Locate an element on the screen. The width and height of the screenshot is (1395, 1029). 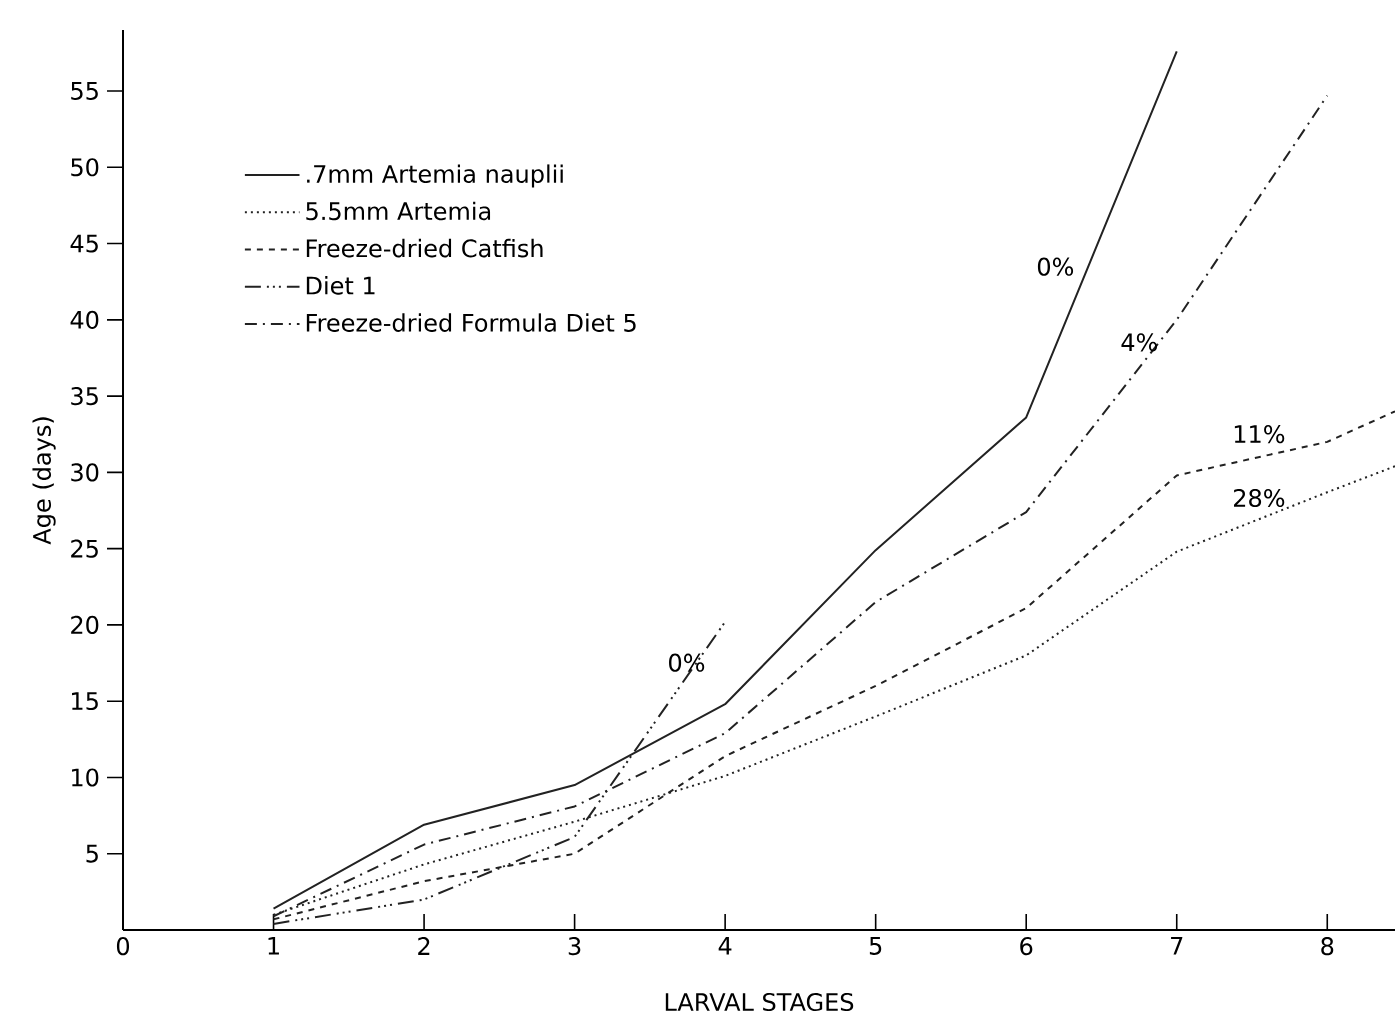
x-tick-label: 7 is located at coordinates (1177, 946).